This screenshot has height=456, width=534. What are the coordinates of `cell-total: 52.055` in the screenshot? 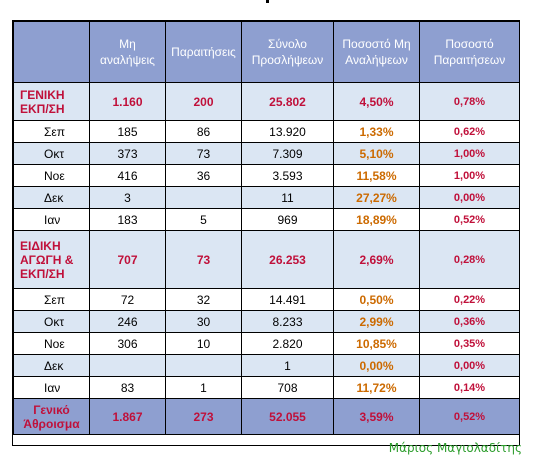 It's located at (287, 416).